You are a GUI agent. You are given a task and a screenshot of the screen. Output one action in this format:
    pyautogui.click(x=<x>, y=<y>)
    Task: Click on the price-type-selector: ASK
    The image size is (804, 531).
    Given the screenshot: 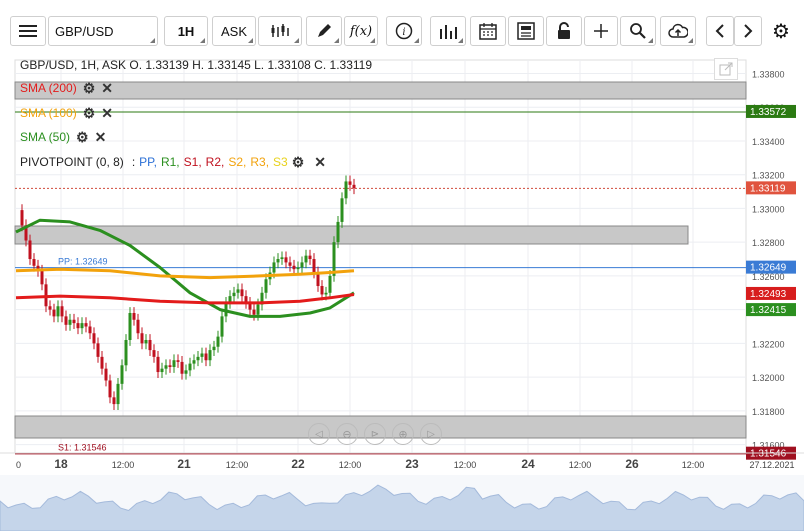 What is the action you would take?
    pyautogui.click(x=234, y=31)
    